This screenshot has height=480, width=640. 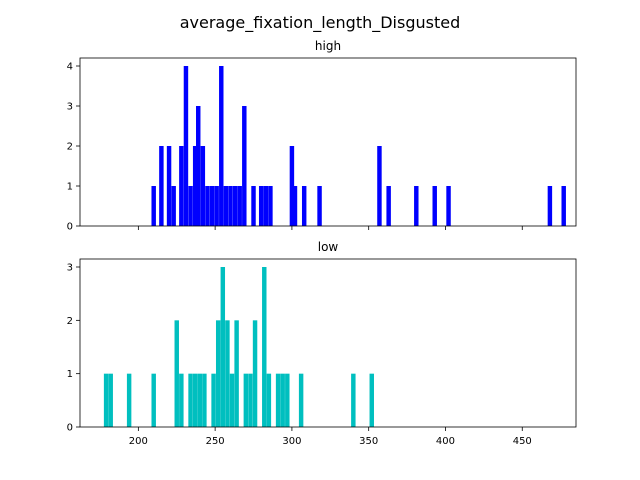 What do you see at coordinates (70, 374) in the screenshot?
I see `y-tick-label-low-1: 1` at bounding box center [70, 374].